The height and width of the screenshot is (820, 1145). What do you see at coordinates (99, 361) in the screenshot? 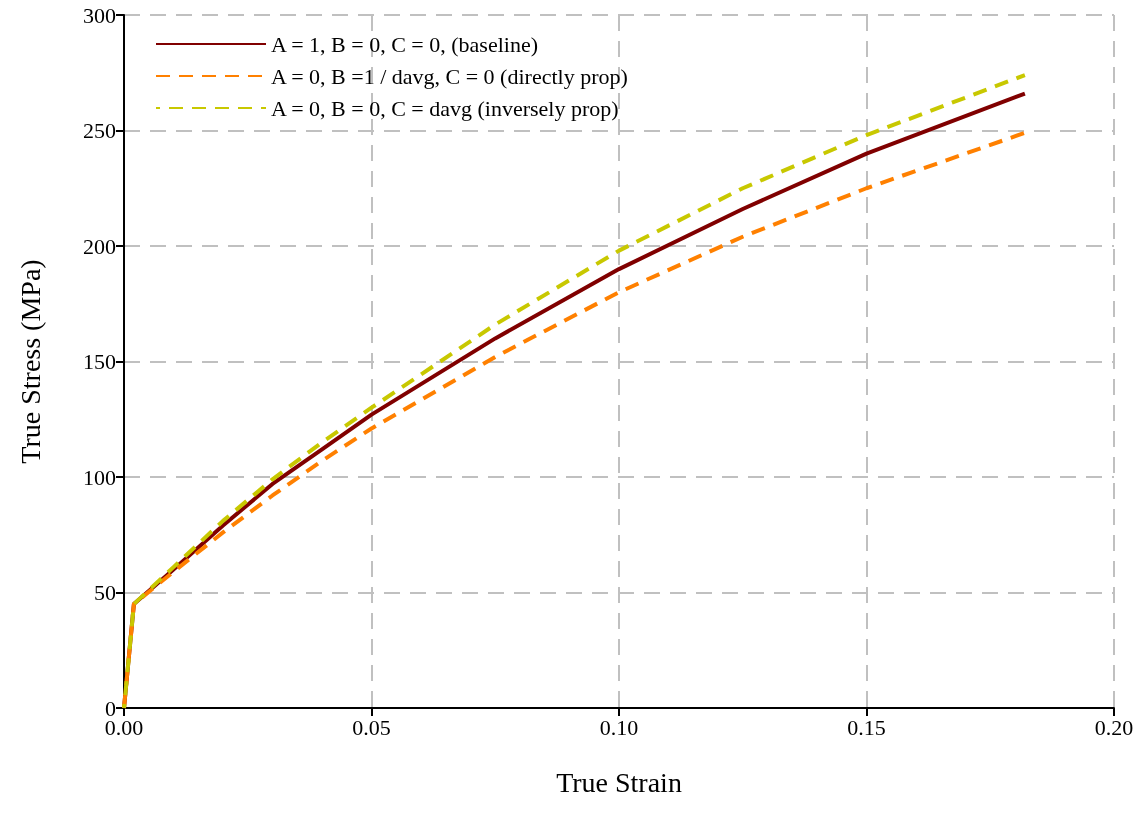
I see `y-tick-label: 150` at bounding box center [99, 361].